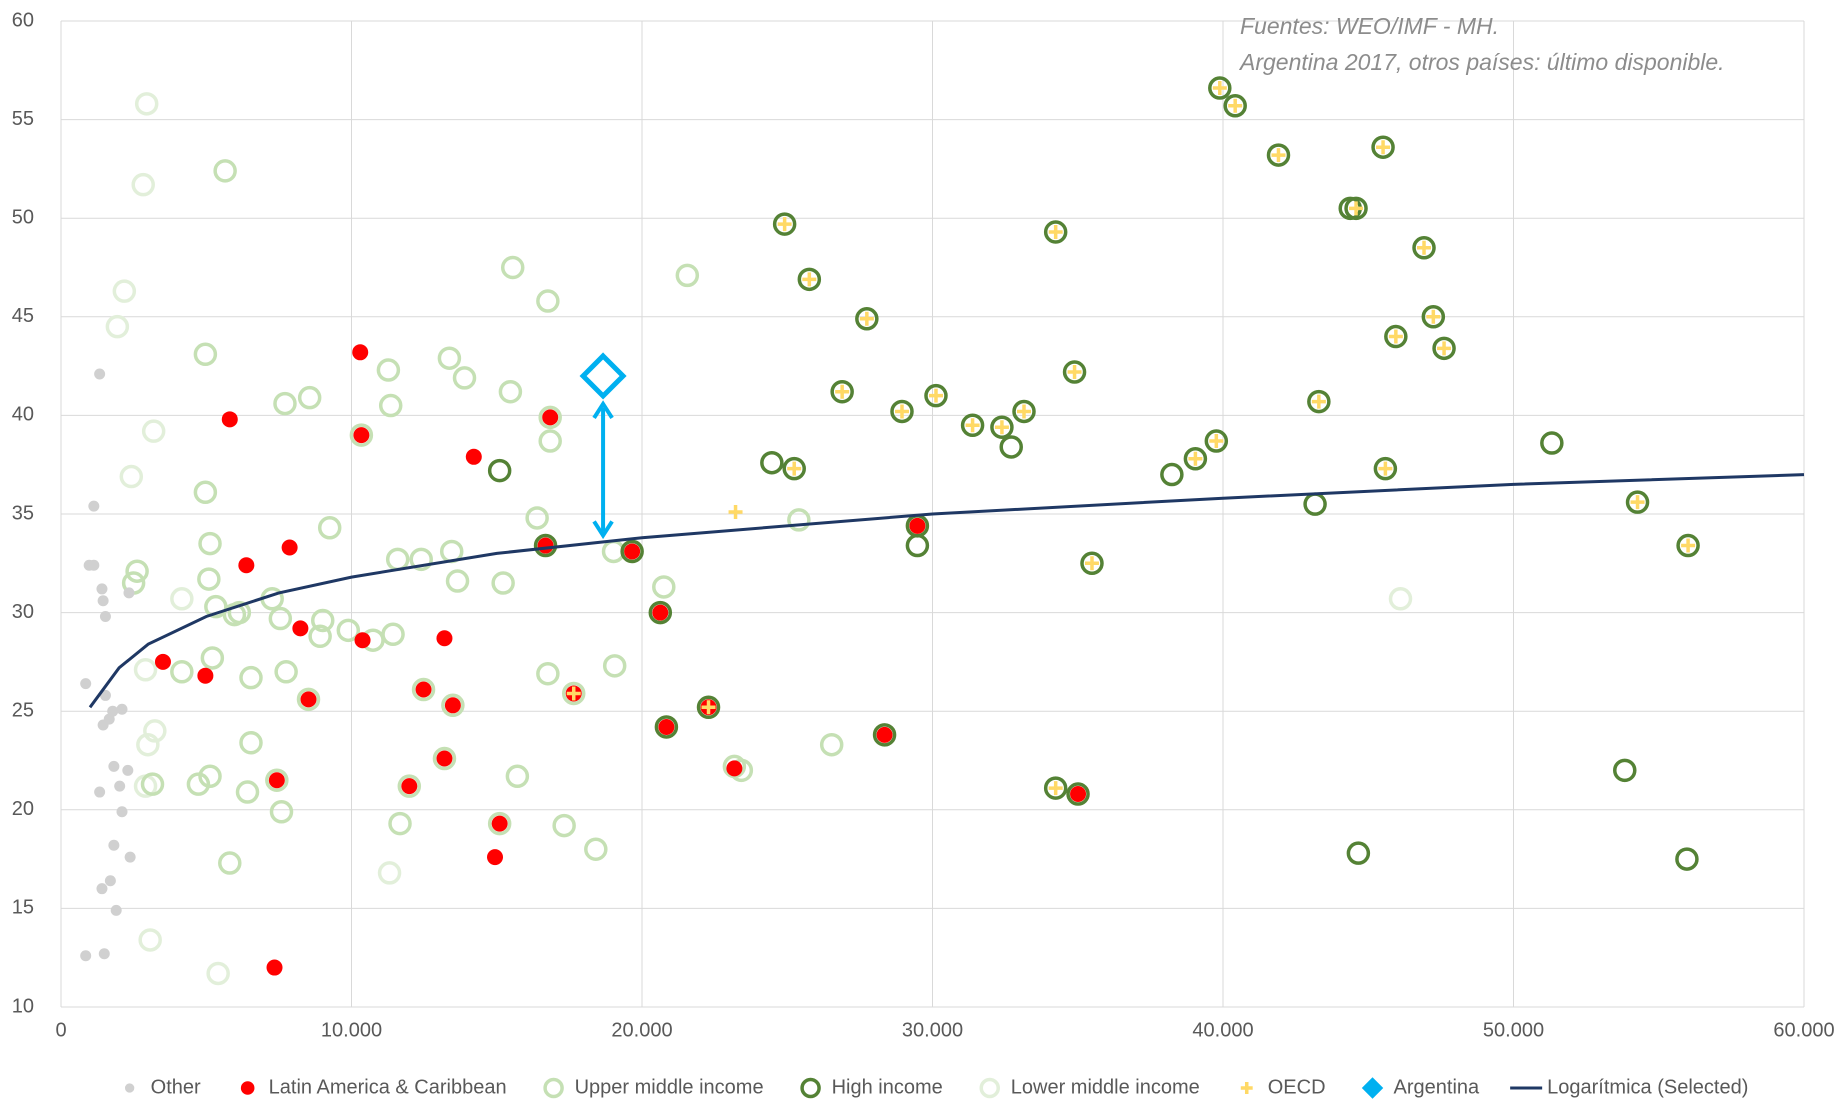  I want to click on y-tick-label: 45, so click(23, 316).